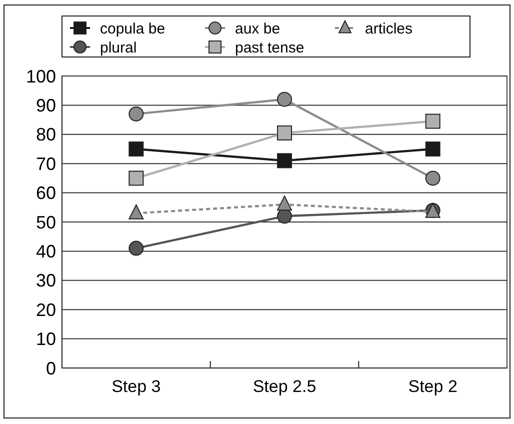 The height and width of the screenshot is (424, 514). What do you see at coordinates (284, 386) in the screenshot?
I see `x-tick-label: Step 2.5` at bounding box center [284, 386].